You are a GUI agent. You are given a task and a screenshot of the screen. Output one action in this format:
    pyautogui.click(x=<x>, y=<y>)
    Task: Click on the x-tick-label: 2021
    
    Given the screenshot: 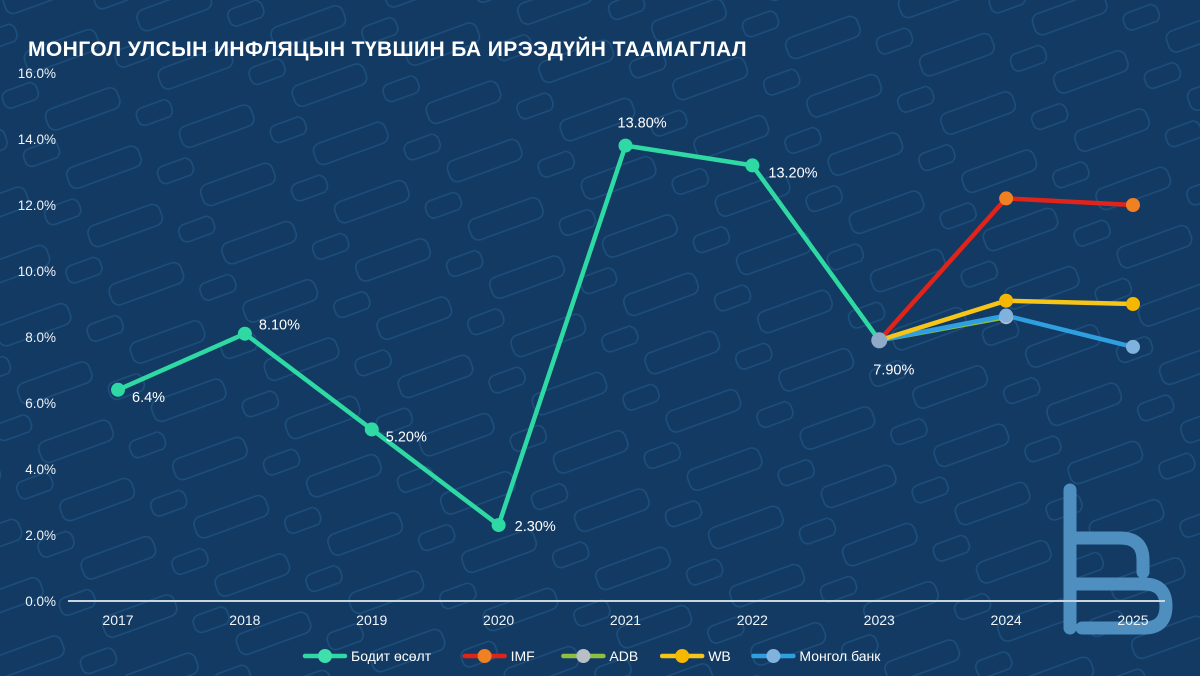 What is the action you would take?
    pyautogui.click(x=625, y=620)
    